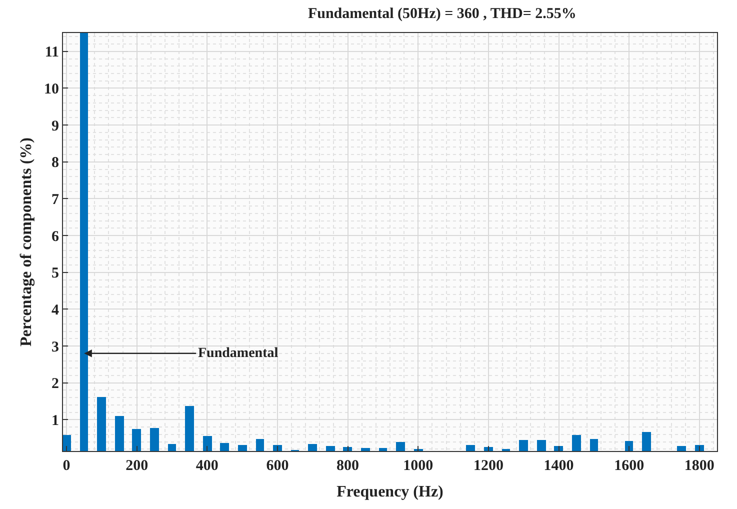  I want to click on annotation: Fundamental, so click(238, 353).